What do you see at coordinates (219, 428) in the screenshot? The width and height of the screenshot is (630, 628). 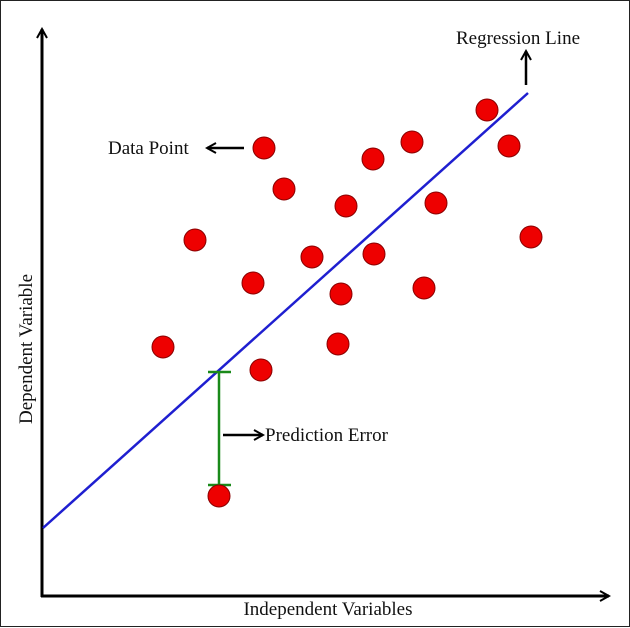 I see `prediction-error-bar` at bounding box center [219, 428].